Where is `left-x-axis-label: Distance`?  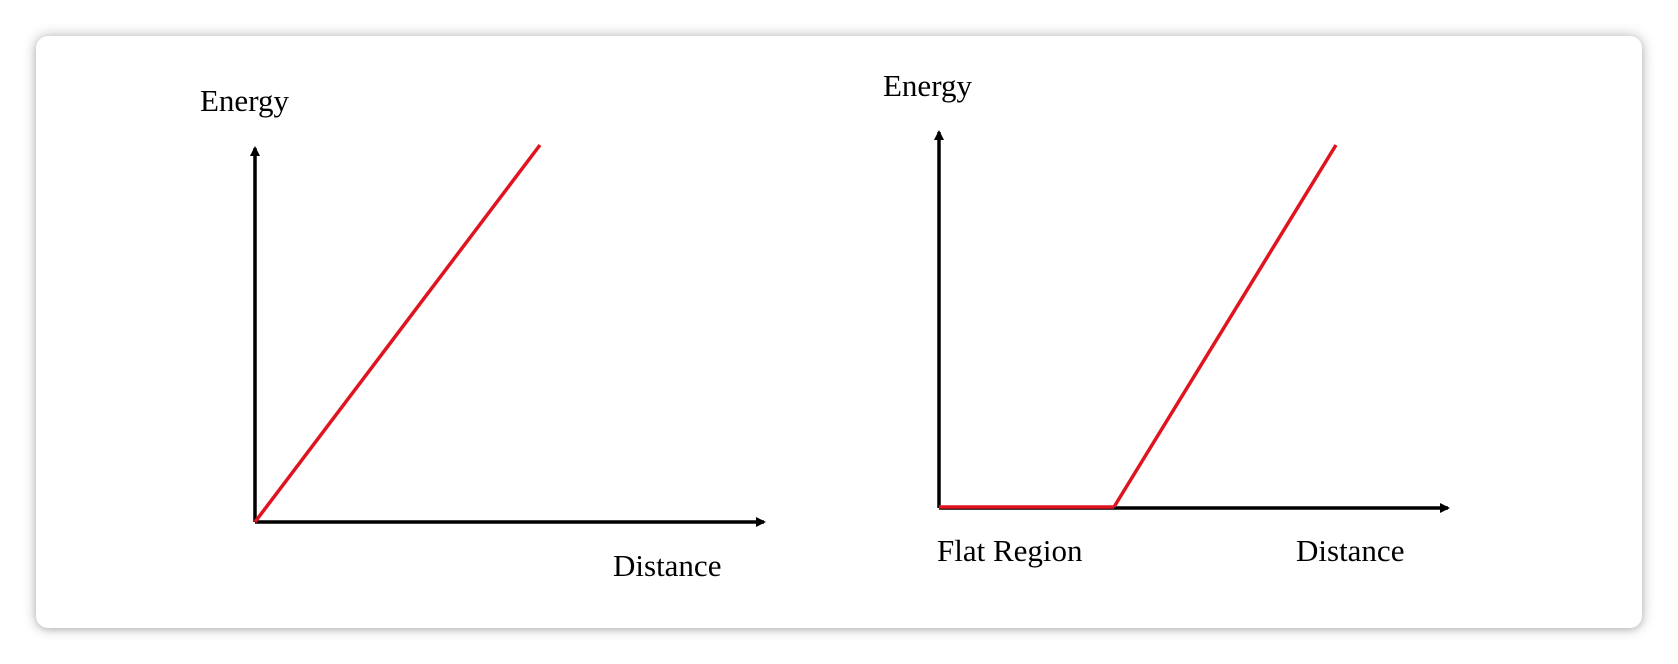 left-x-axis-label: Distance is located at coordinates (667, 565).